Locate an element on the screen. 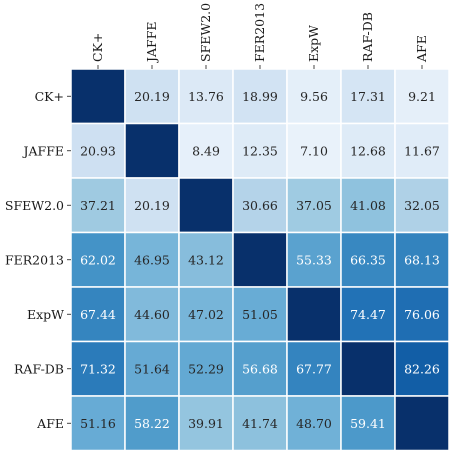 This screenshot has height=454, width=456. cell-value-label: 30.66 is located at coordinates (260, 205).